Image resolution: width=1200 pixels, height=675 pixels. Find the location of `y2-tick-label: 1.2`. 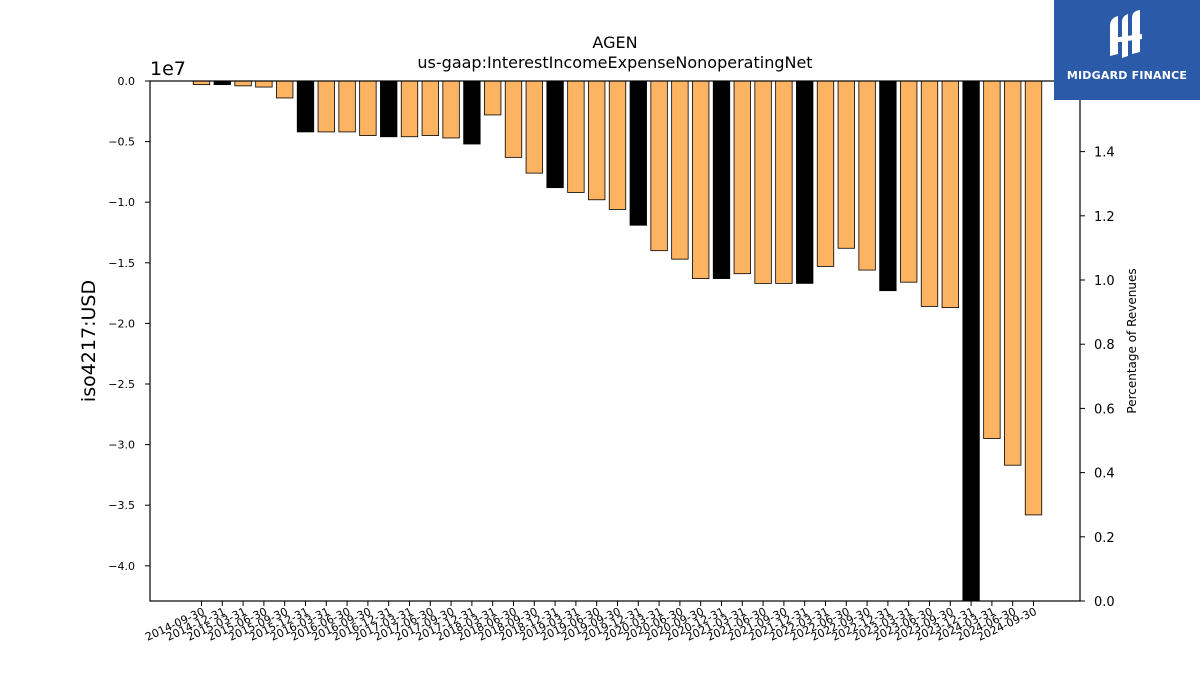

y2-tick-label: 1.2 is located at coordinates (1104, 217).